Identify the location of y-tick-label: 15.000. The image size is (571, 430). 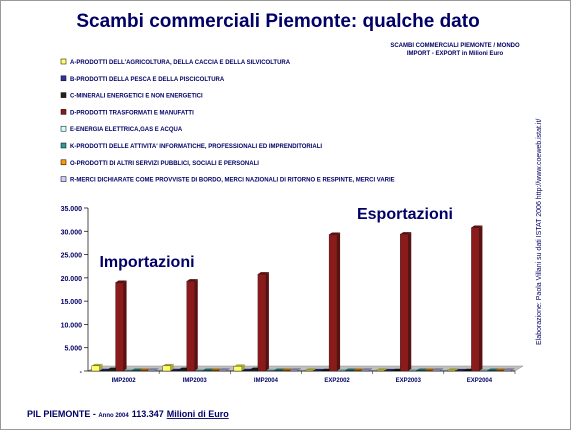
(72, 302).